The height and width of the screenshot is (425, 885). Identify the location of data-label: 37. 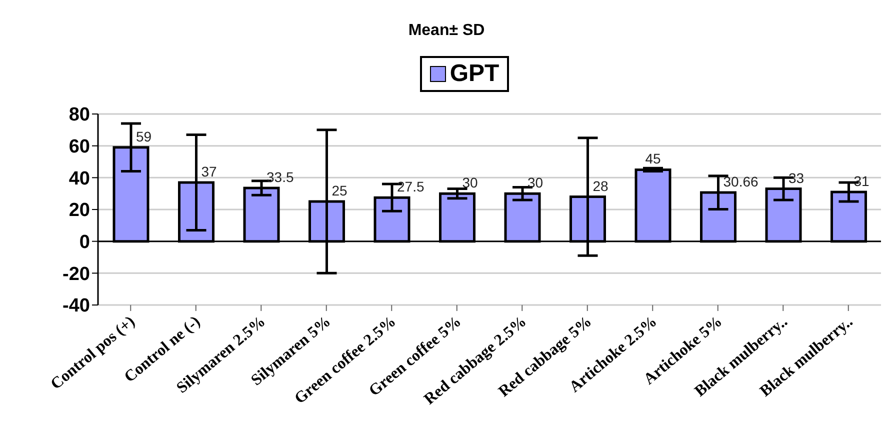
(209, 171).